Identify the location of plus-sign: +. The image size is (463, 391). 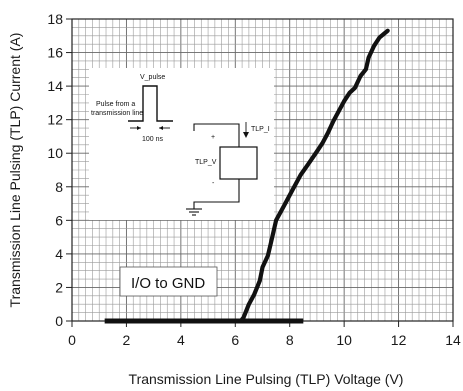
(213, 137).